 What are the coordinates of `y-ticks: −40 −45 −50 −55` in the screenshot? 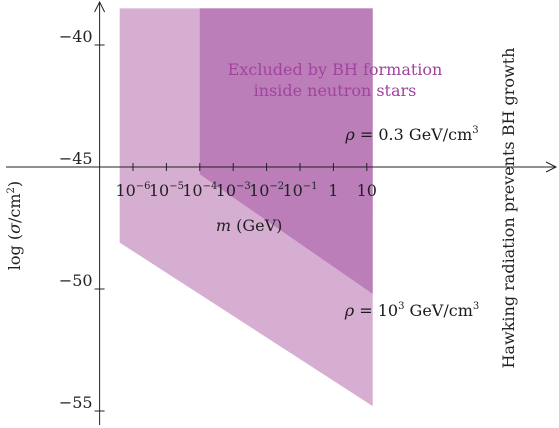 It's located at (82, 219).